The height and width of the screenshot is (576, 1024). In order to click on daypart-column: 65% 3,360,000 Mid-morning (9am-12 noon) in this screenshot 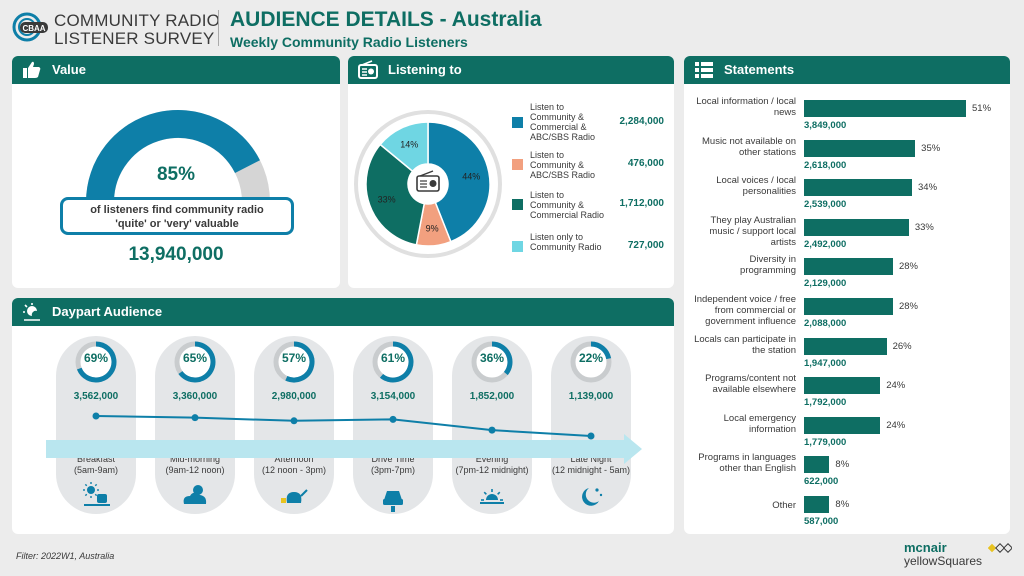, I will do `click(195, 425)`.